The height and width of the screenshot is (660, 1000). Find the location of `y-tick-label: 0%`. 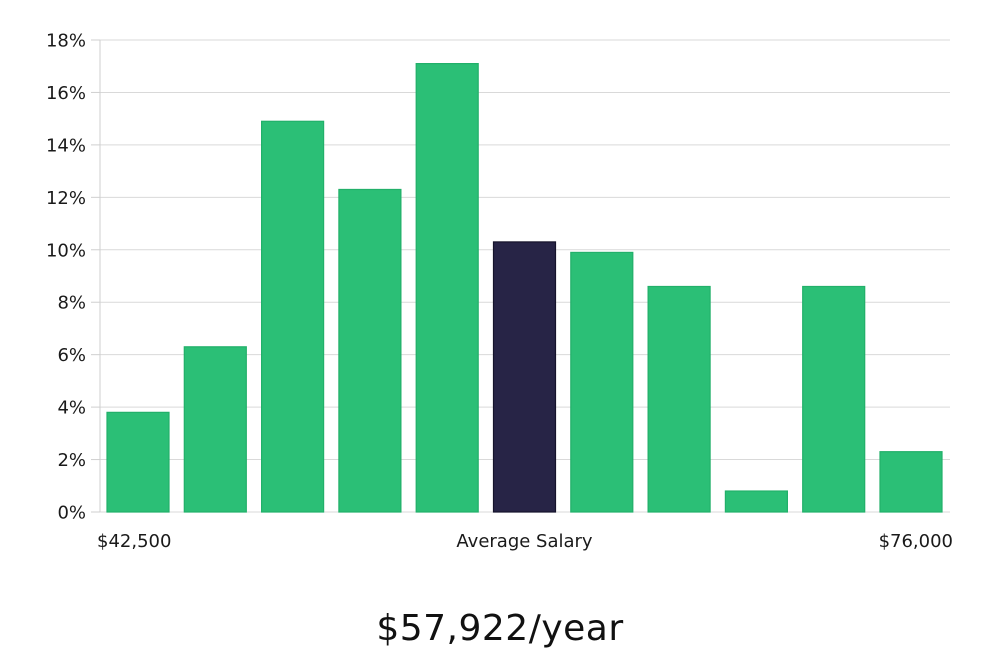

y-tick-label: 0% is located at coordinates (71, 513).